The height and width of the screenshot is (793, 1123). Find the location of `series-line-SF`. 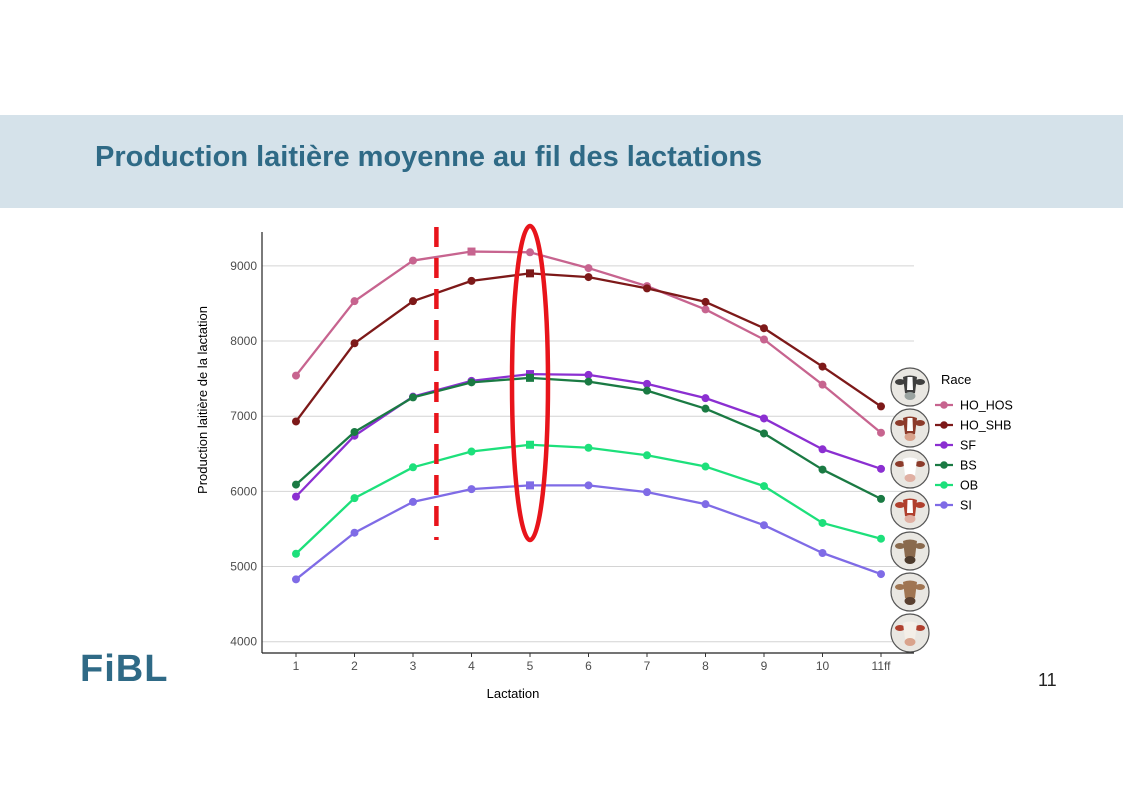

series-line-SF is located at coordinates (588, 435).